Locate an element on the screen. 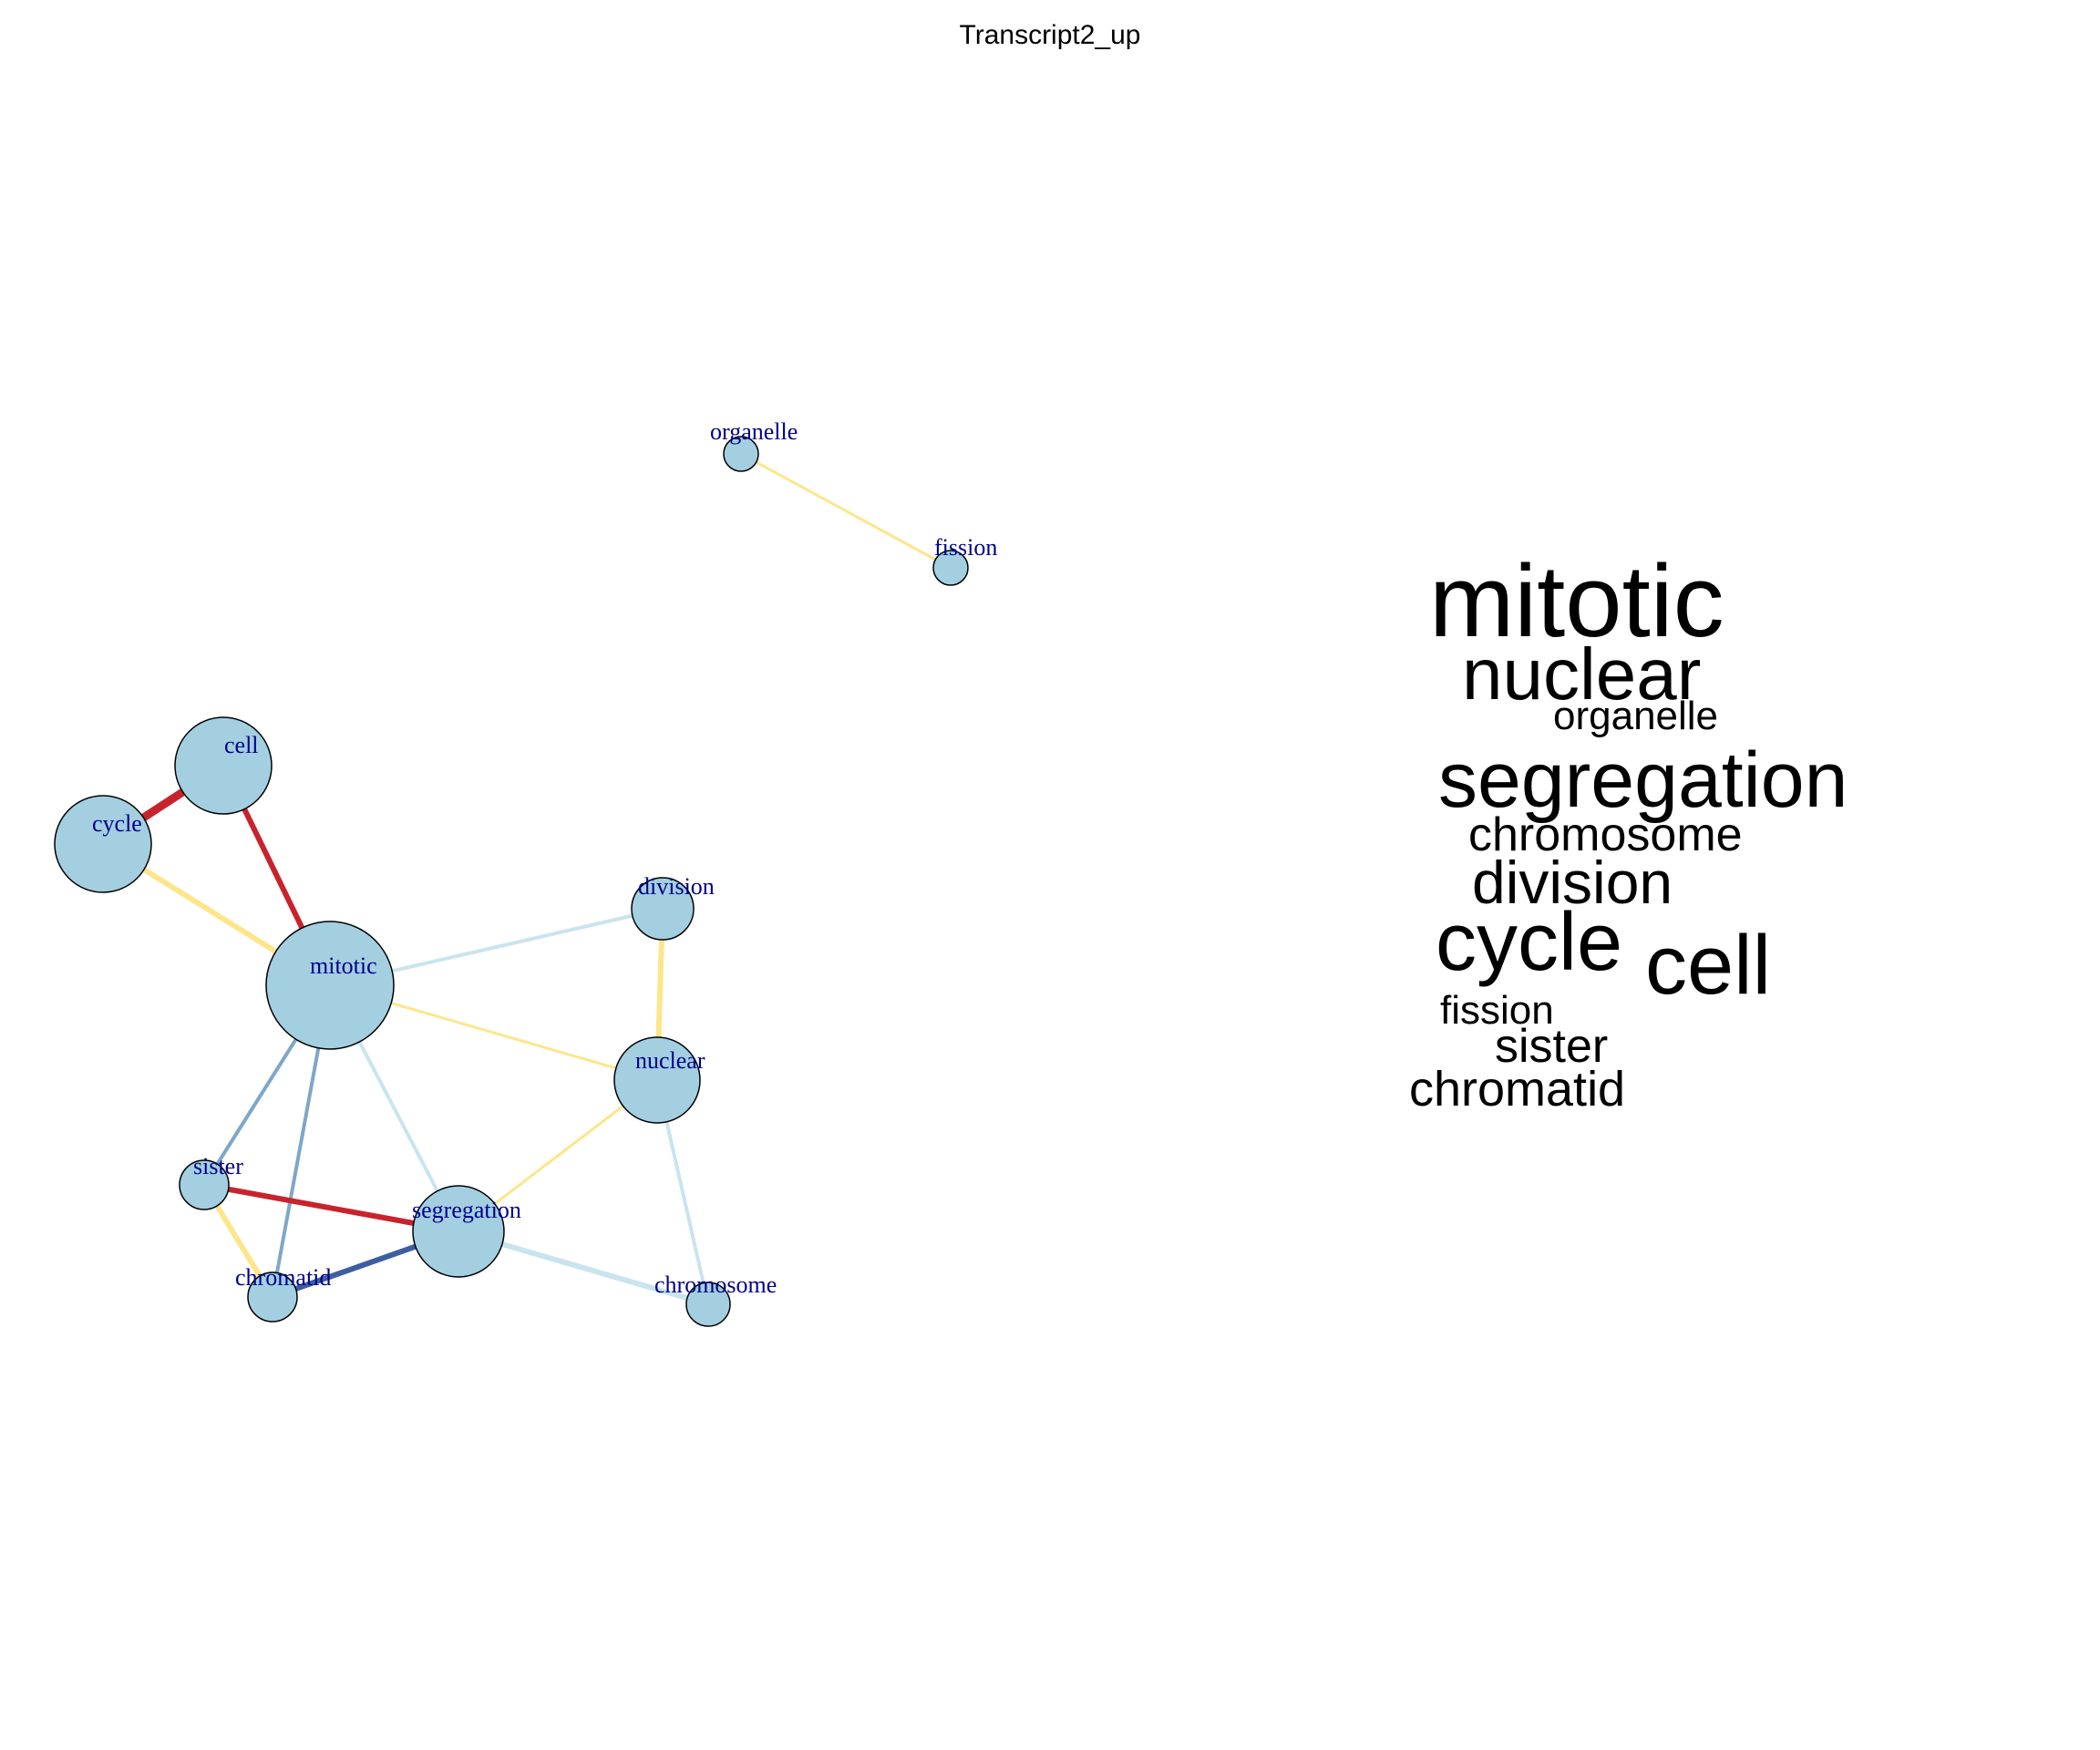 The width and height of the screenshot is (2100, 1750). node-label-cell: cell is located at coordinates (242, 745).